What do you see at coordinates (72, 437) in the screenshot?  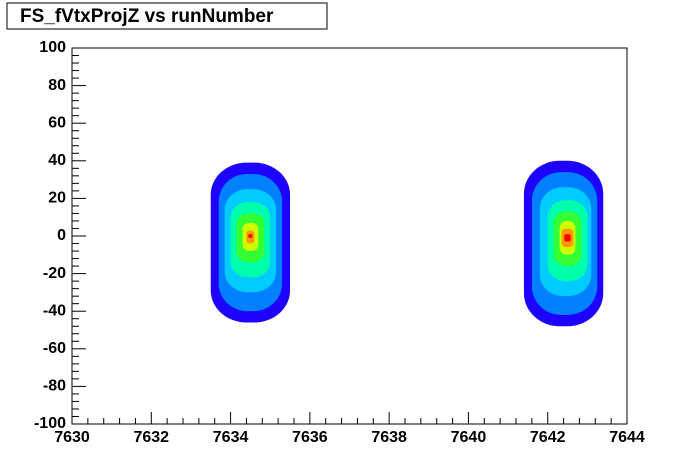 I see `x-tick-label: 7630` at bounding box center [72, 437].